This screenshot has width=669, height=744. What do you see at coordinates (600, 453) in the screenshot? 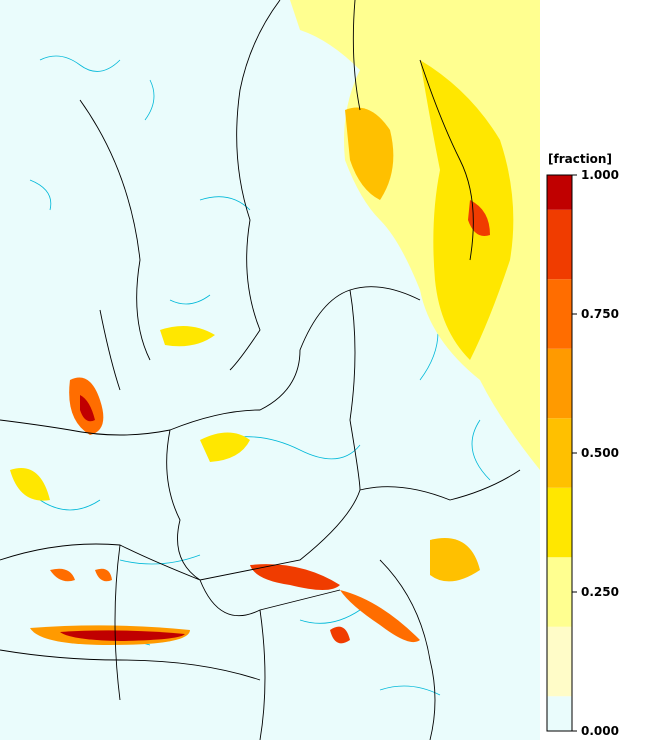
I see `colorbar-tick-label: 0.500` at bounding box center [600, 453].